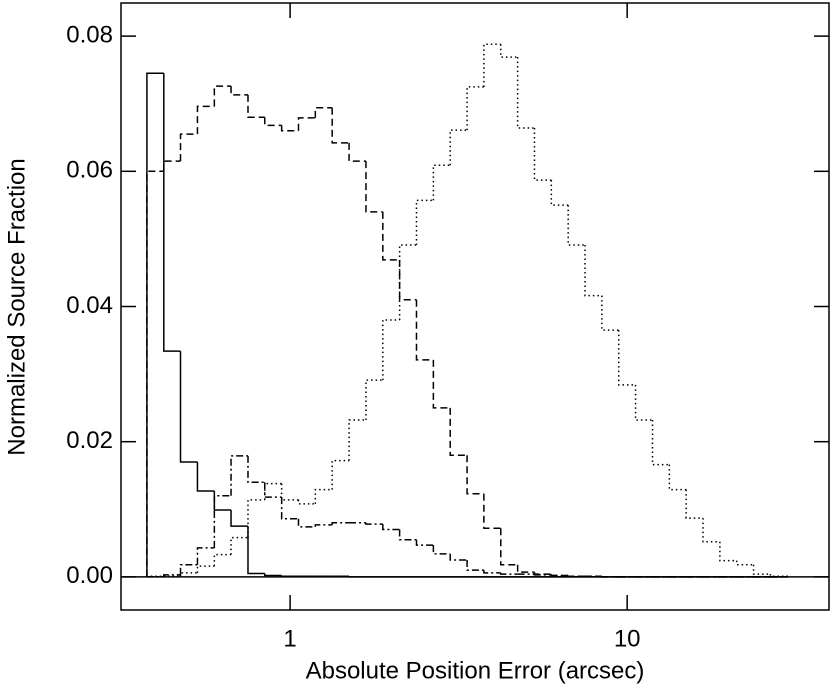 The height and width of the screenshot is (694, 831). What do you see at coordinates (475, 670) in the screenshot?
I see `x-axis-label: Absolute Position Error (arcsec)` at bounding box center [475, 670].